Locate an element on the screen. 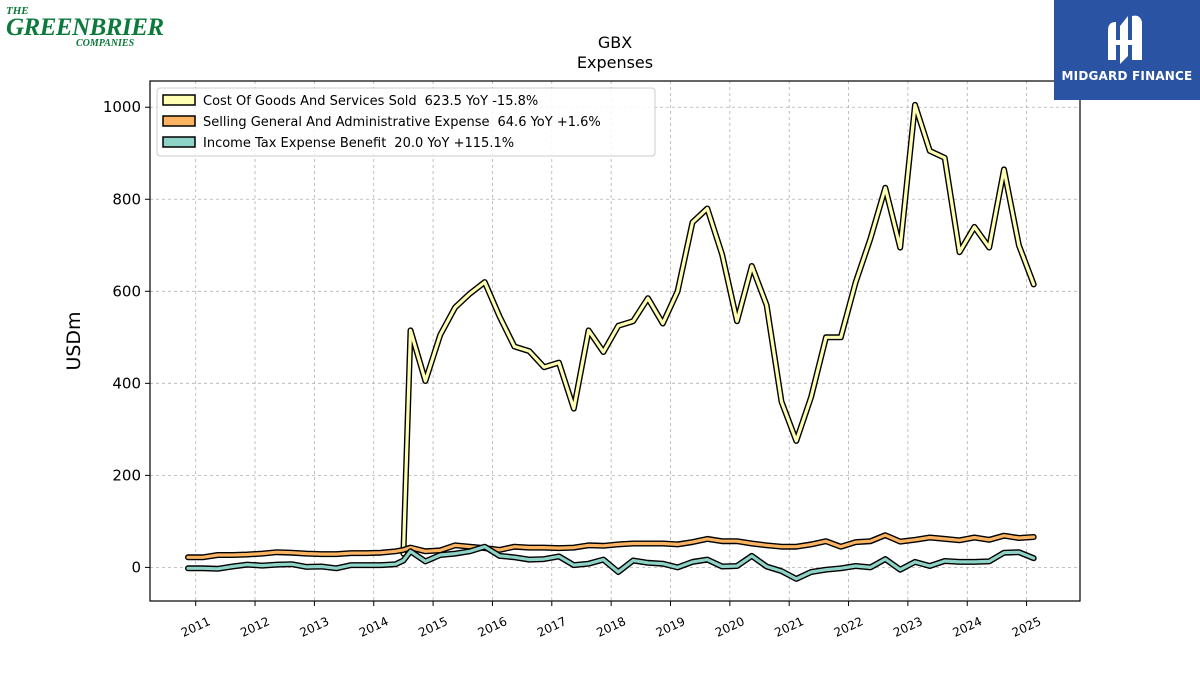 This screenshot has height=675, width=1200. chart-subtitle: Expenses is located at coordinates (615, 62).